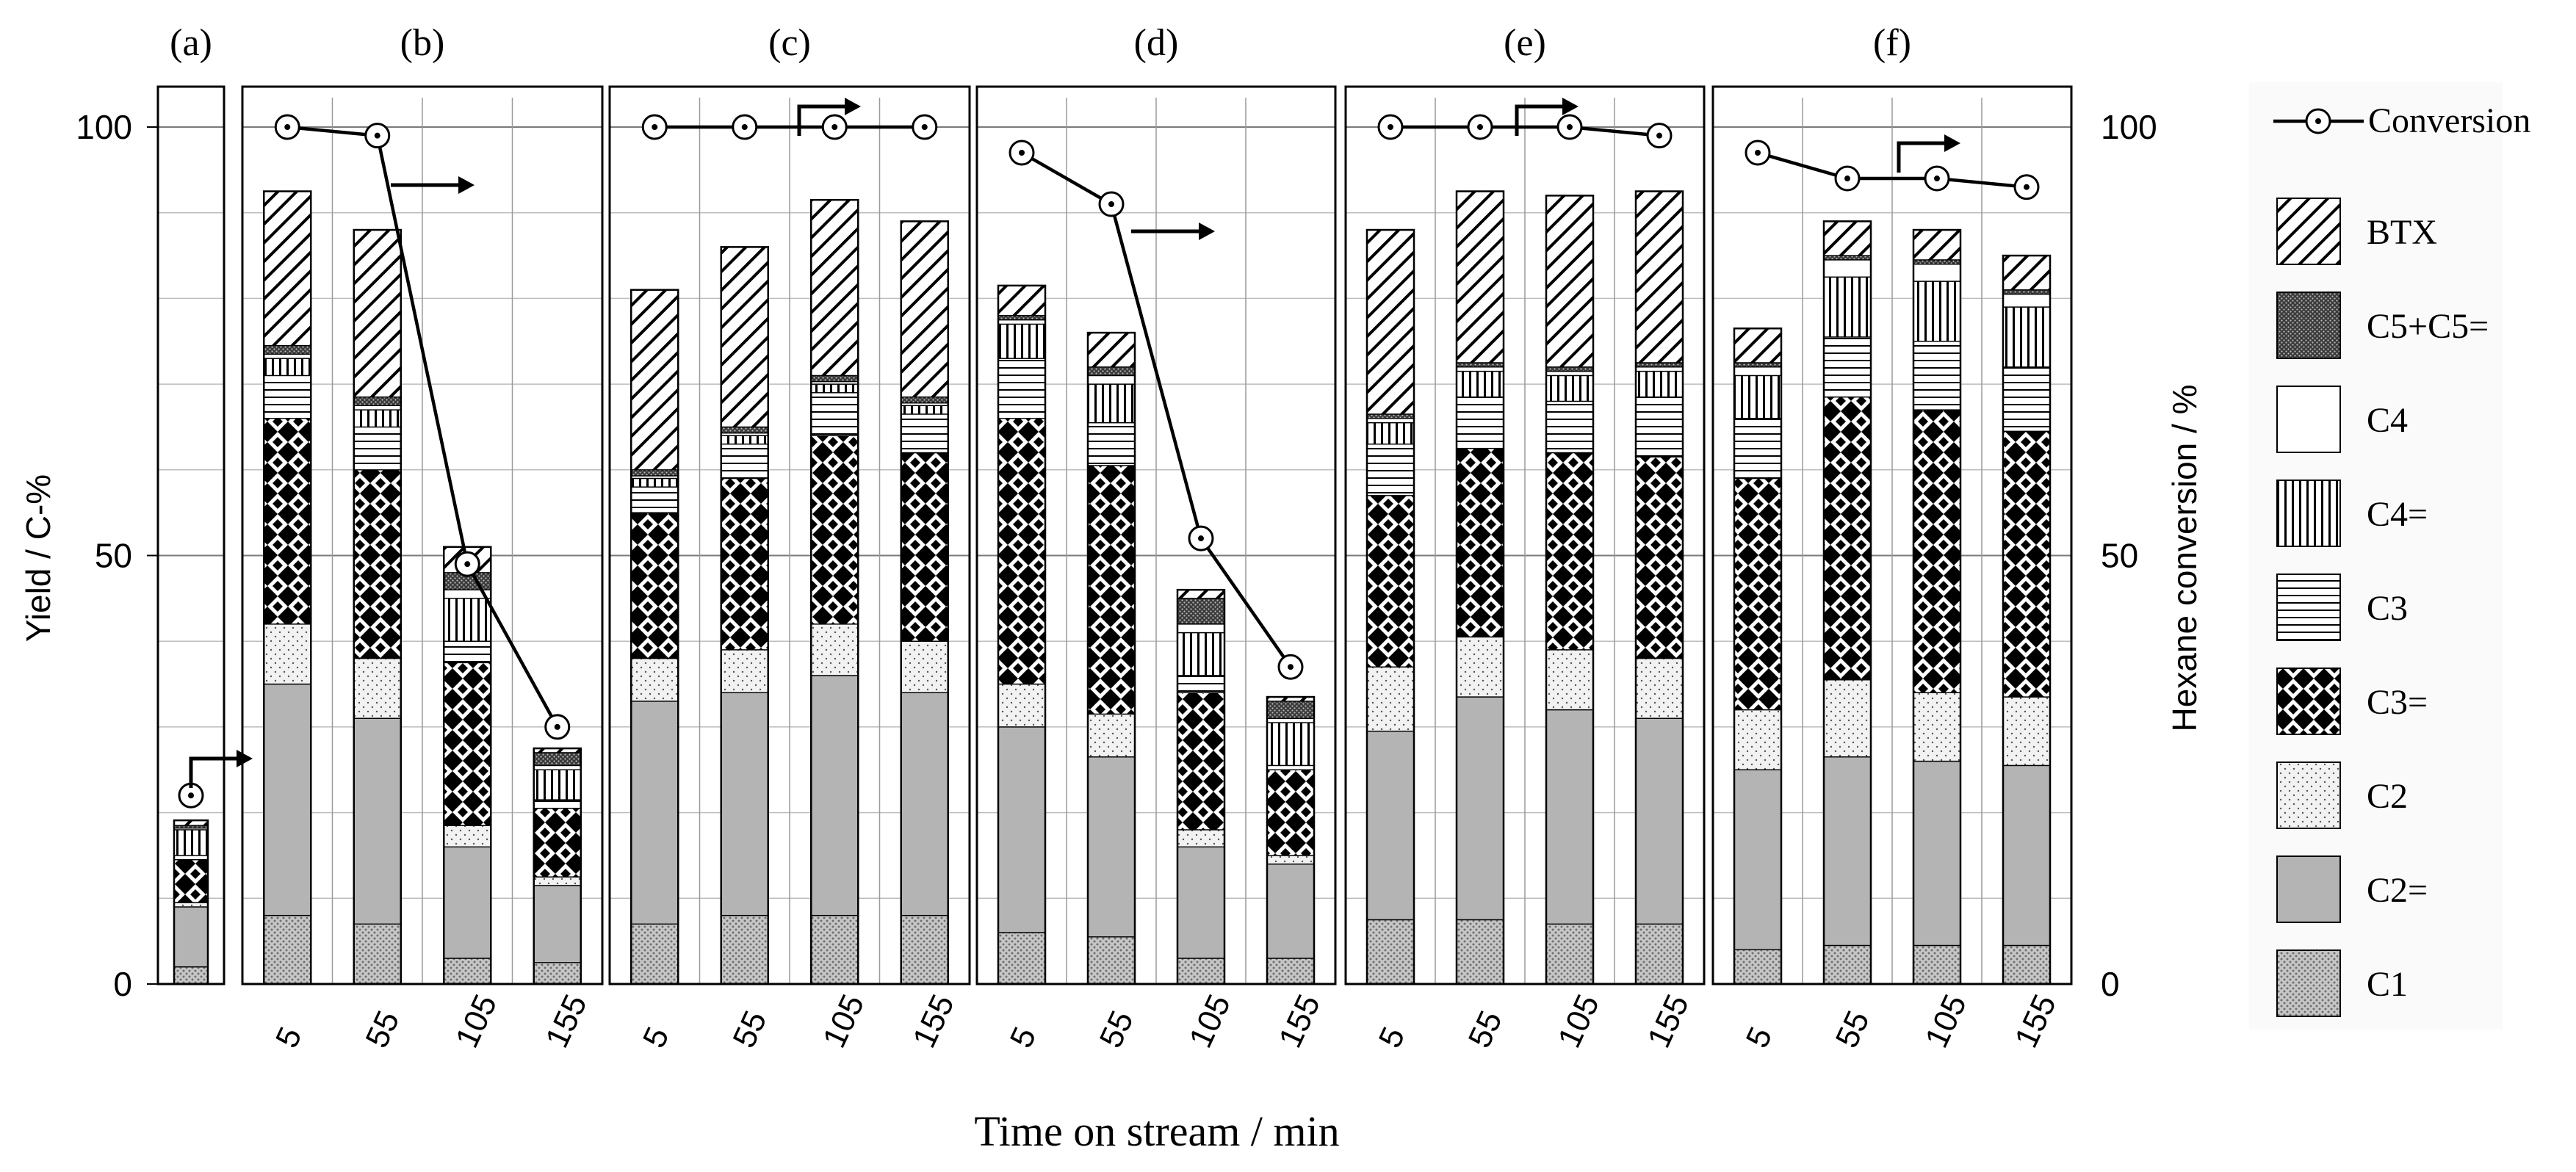 This screenshot has width=2576, height=1172. What do you see at coordinates (2184, 557) in the screenshot?
I see `y2-axis-title: Hexane conversion / %` at bounding box center [2184, 557].